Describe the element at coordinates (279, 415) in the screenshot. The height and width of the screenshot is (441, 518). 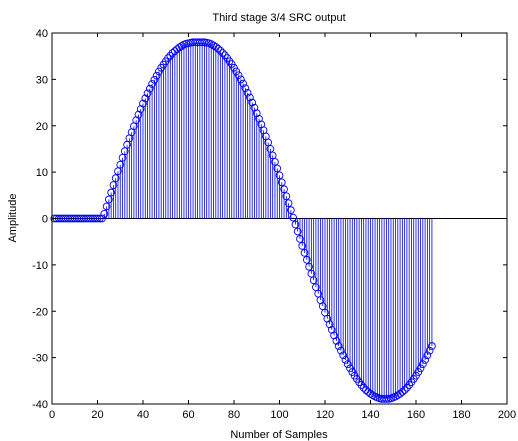
I see `x-tick-label: 100` at that location.